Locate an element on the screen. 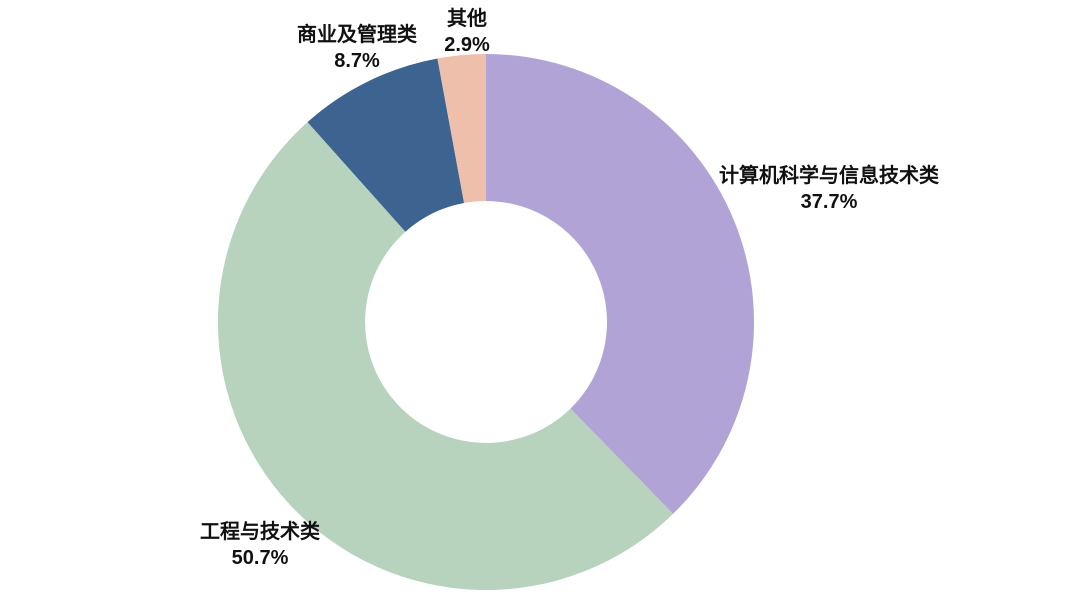 The width and height of the screenshot is (1080, 608). slice-pct-text: 8.7% is located at coordinates (357, 61).